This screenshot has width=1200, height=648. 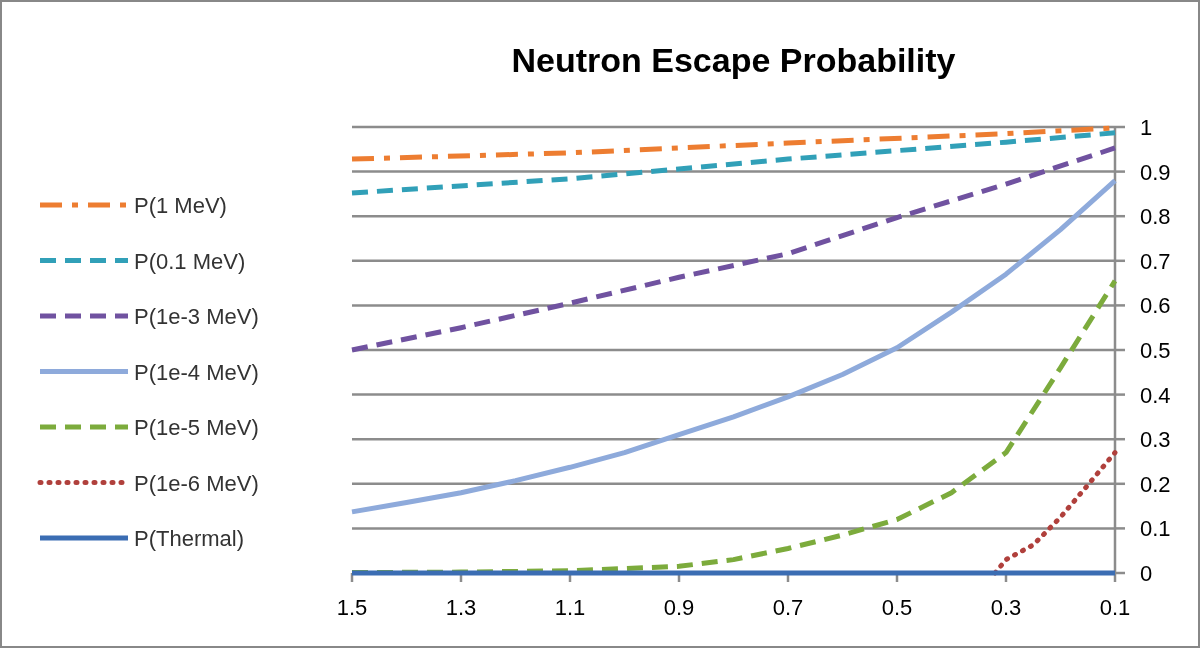 I want to click on y-tick-label: 0.3, so click(x=1155, y=440).